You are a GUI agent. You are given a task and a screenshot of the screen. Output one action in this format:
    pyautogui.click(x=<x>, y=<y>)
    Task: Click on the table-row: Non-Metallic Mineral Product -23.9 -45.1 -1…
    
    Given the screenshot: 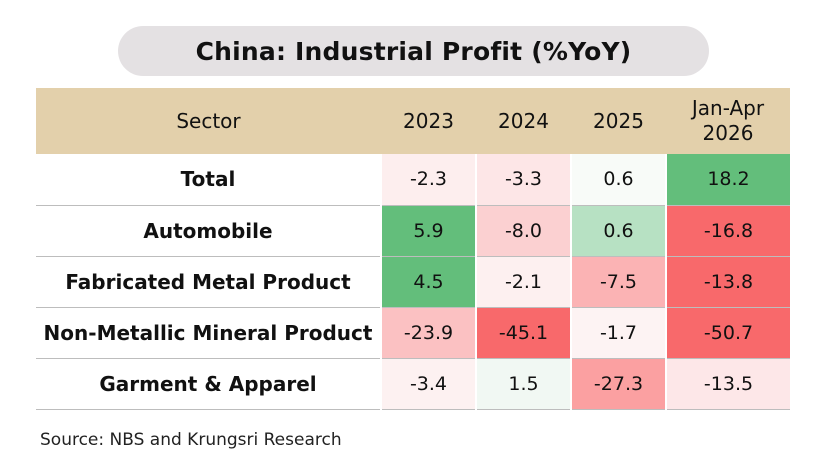 What is the action you would take?
    pyautogui.click(x=413, y=333)
    